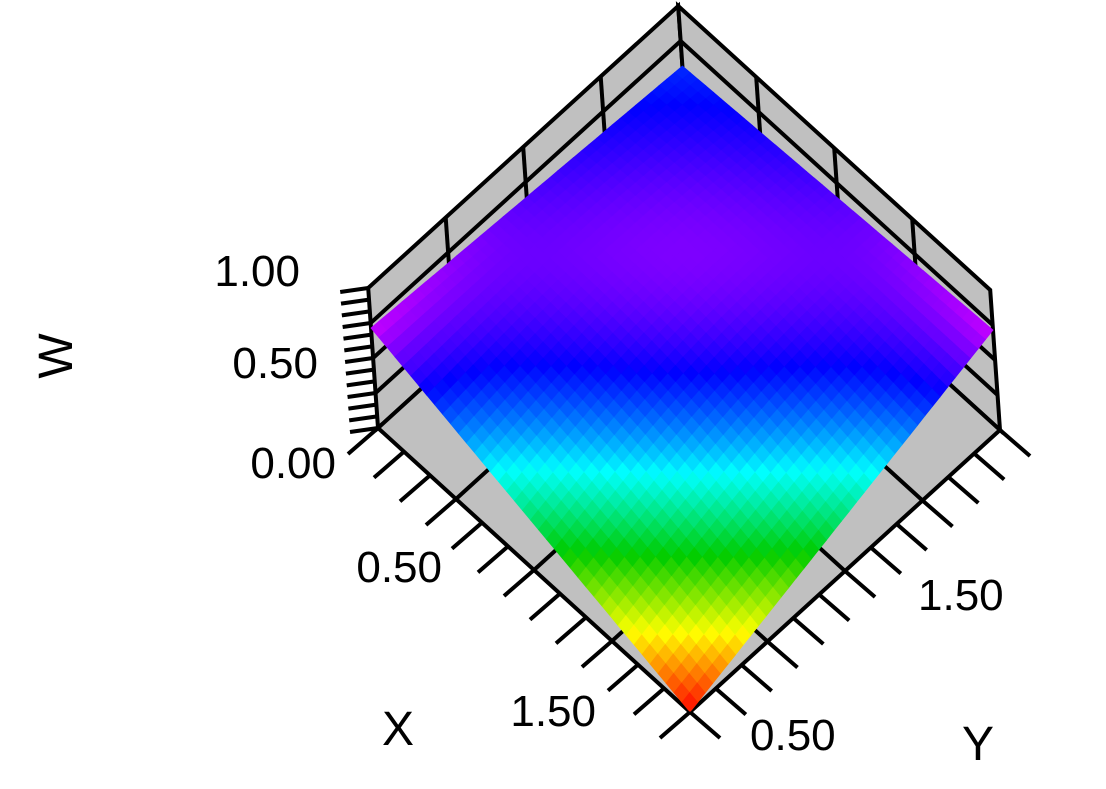  Describe the element at coordinates (553, 711) in the screenshot. I see `x-tick-label: 1.50` at that location.